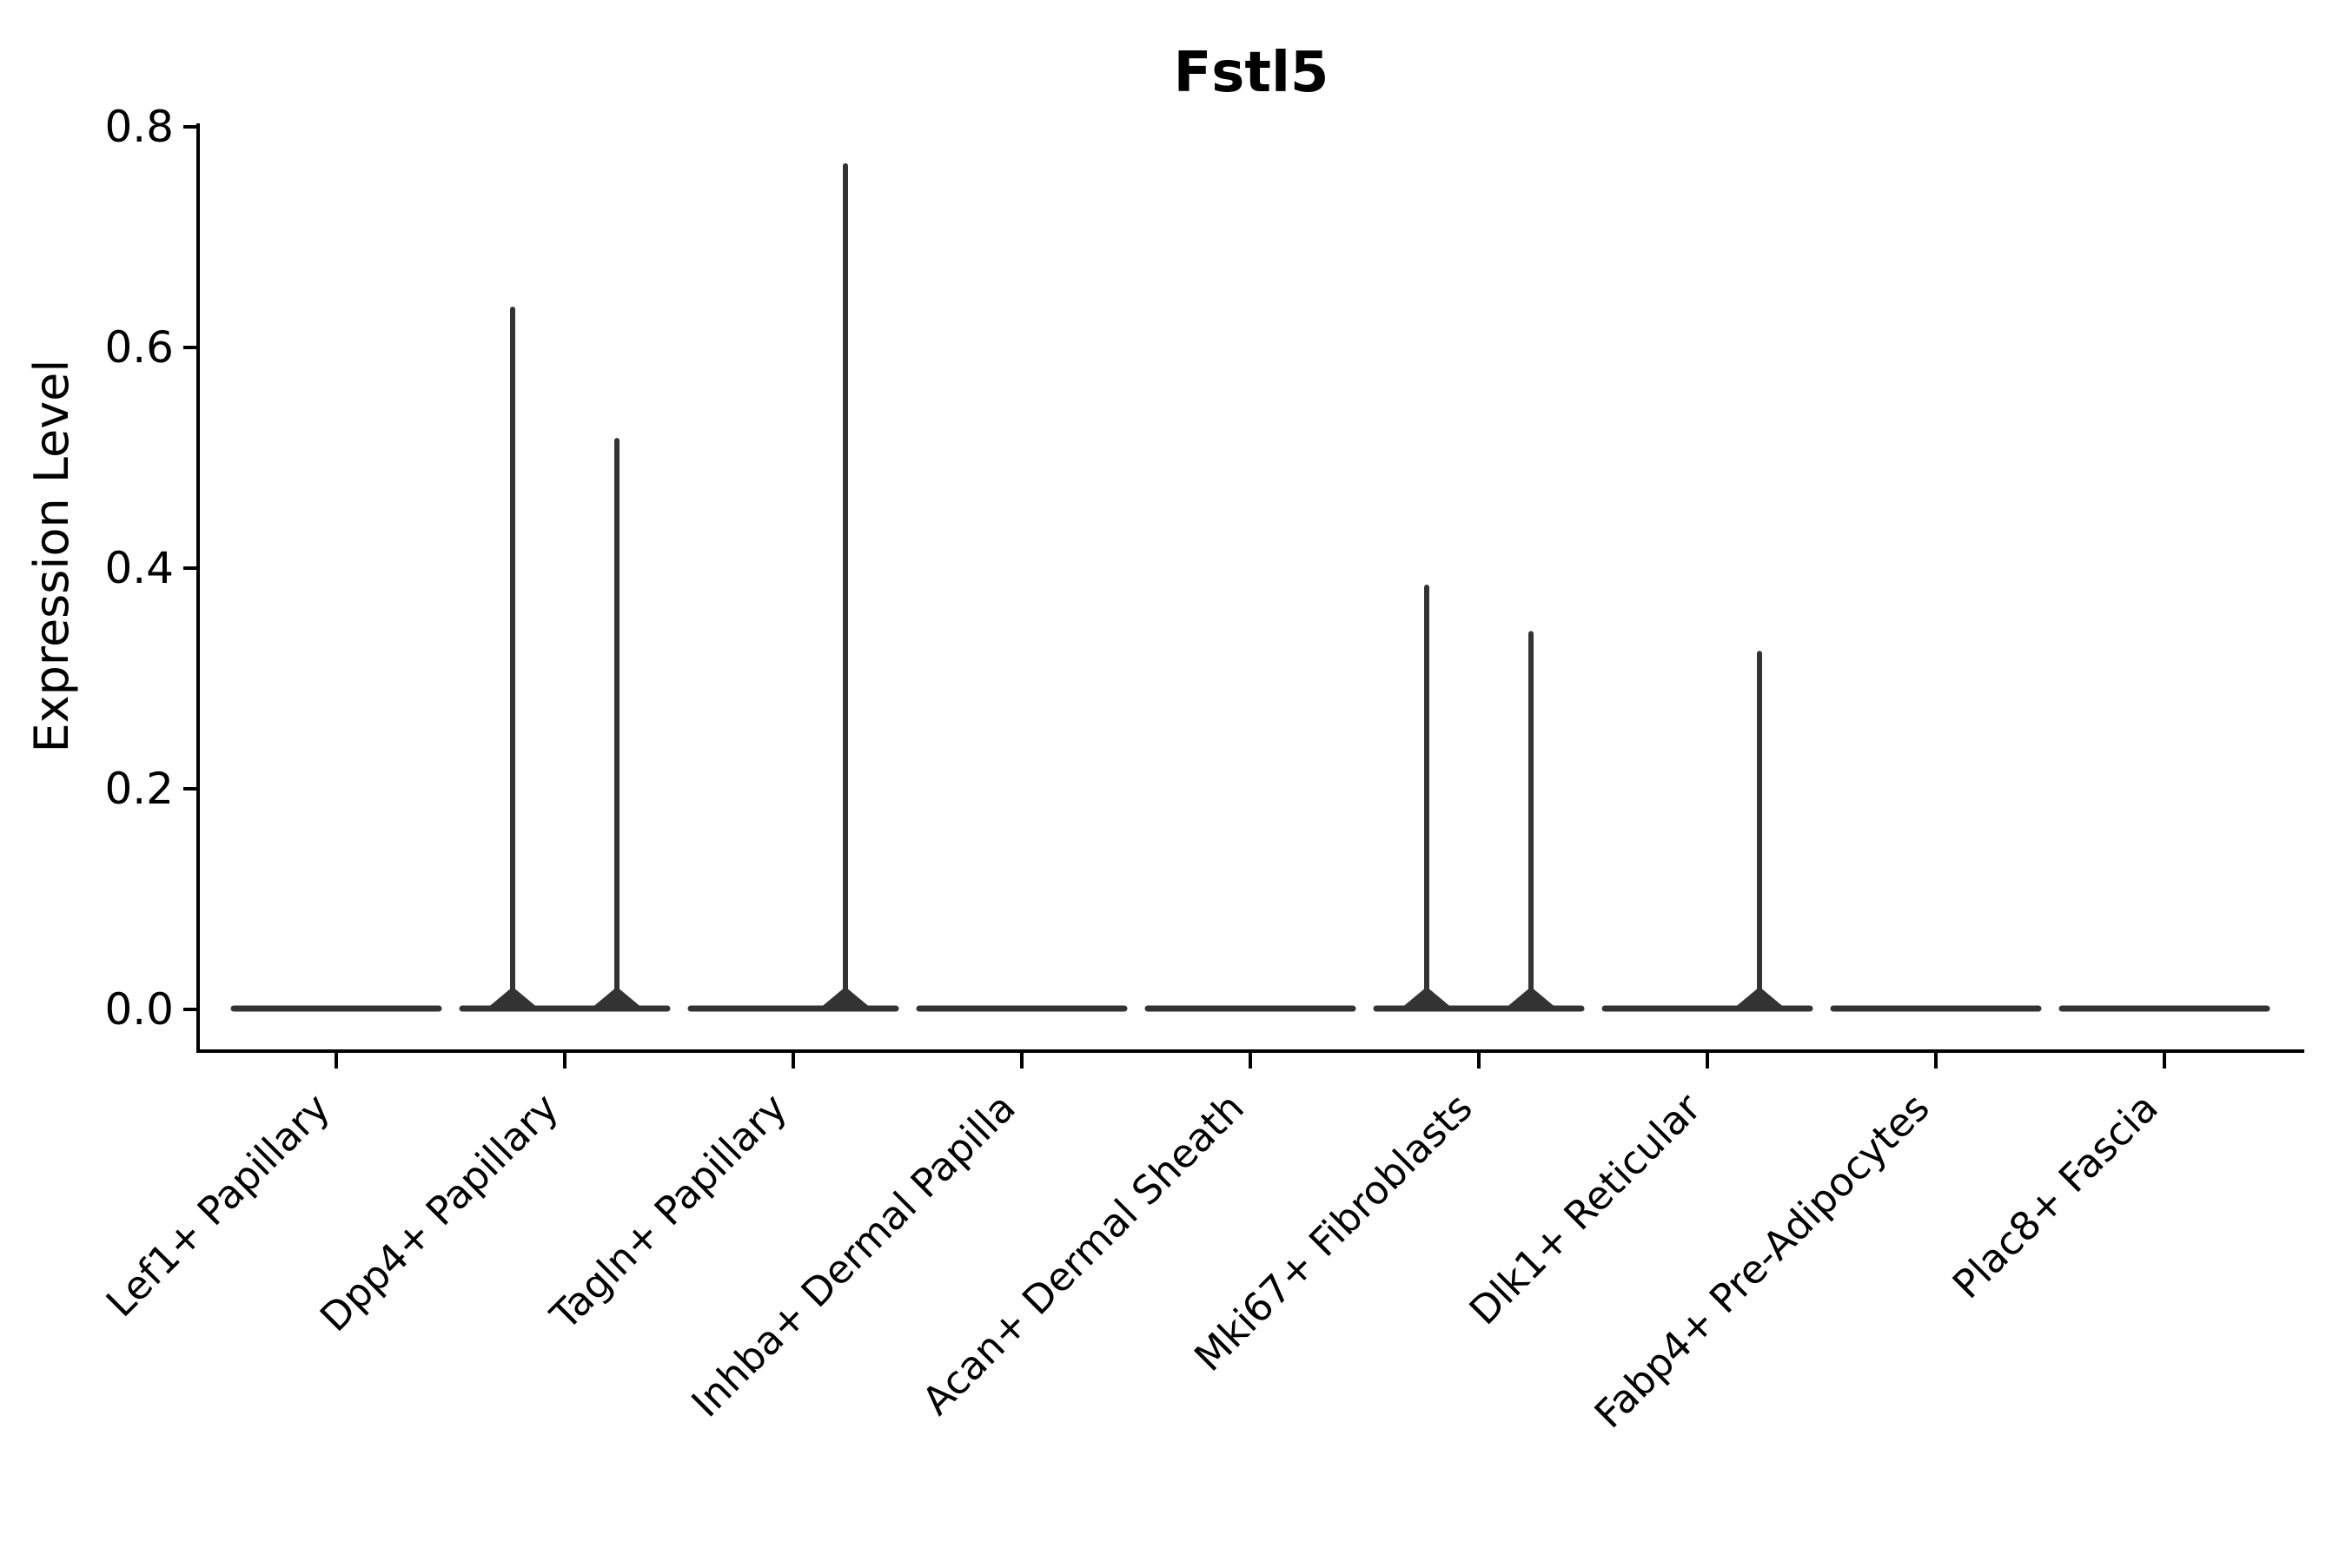  Describe the element at coordinates (139, 347) in the screenshot. I see `y-tick-label: 0.6` at that location.